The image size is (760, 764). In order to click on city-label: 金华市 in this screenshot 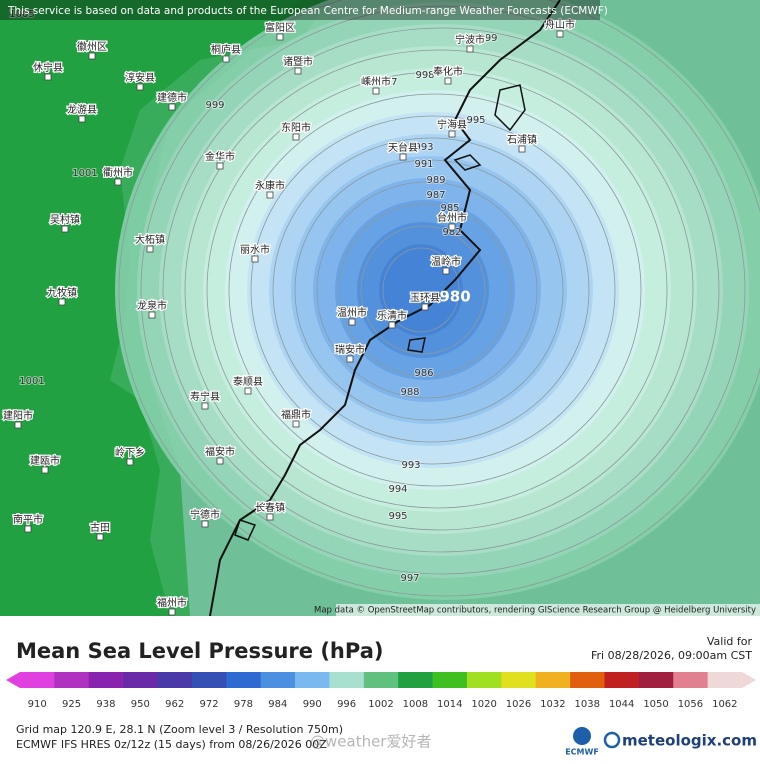, I will do `click(220, 156)`.